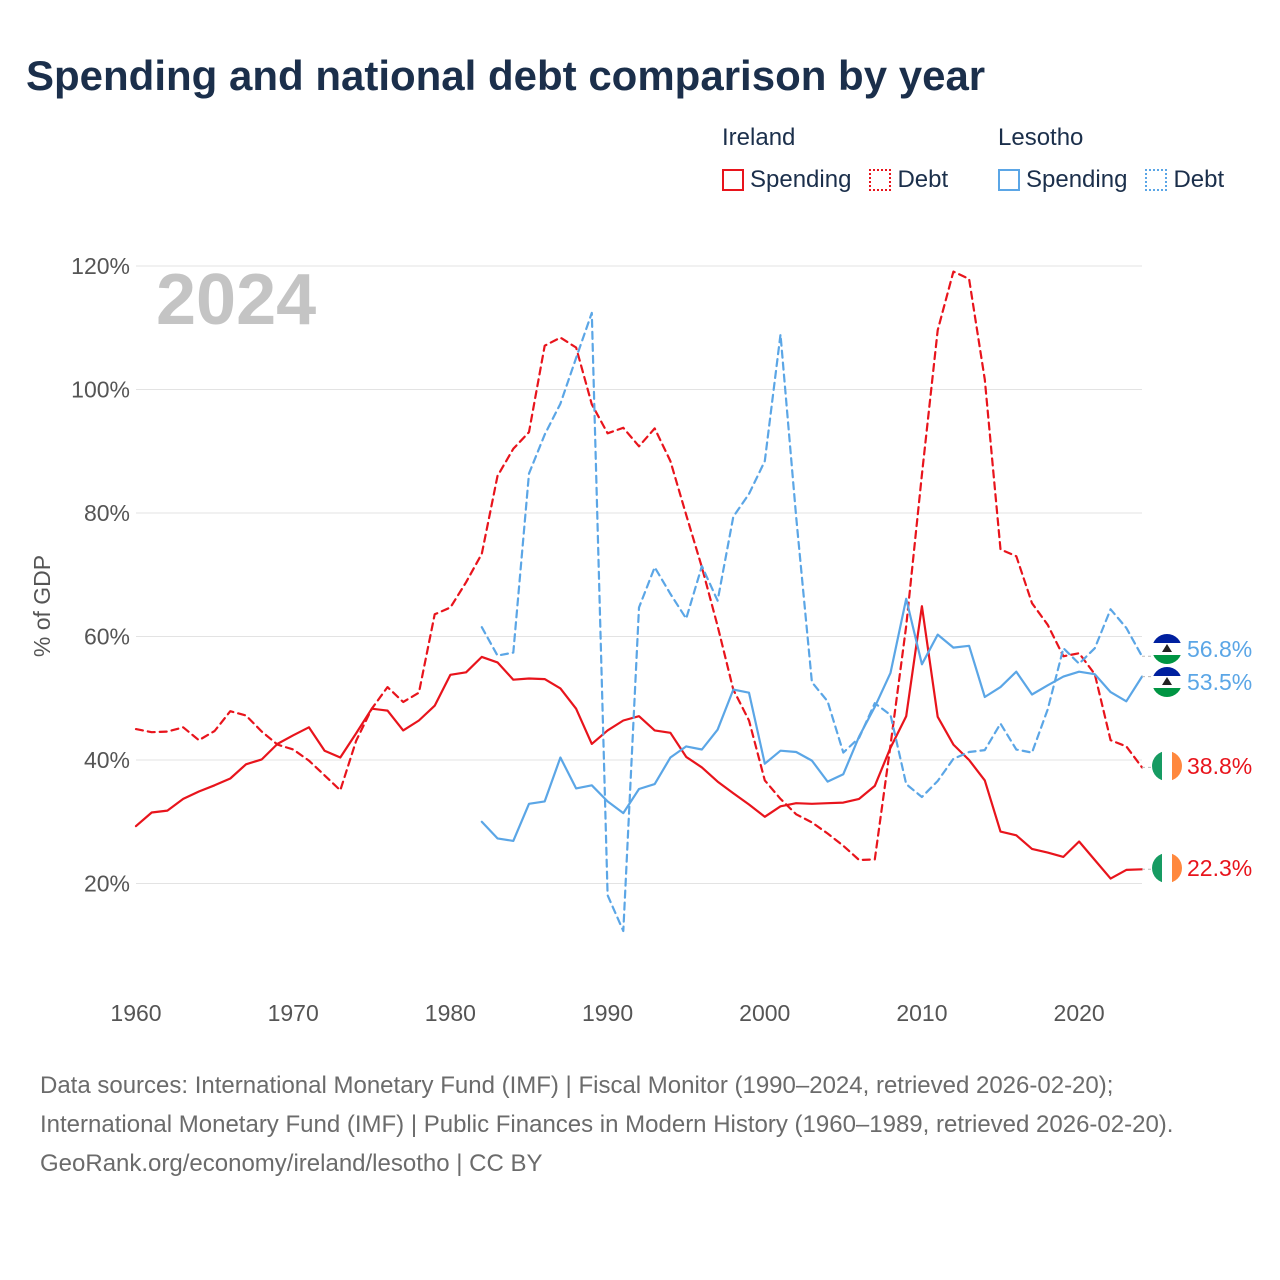  I want to click on y-axis-label: % of GDP, so click(42, 606).